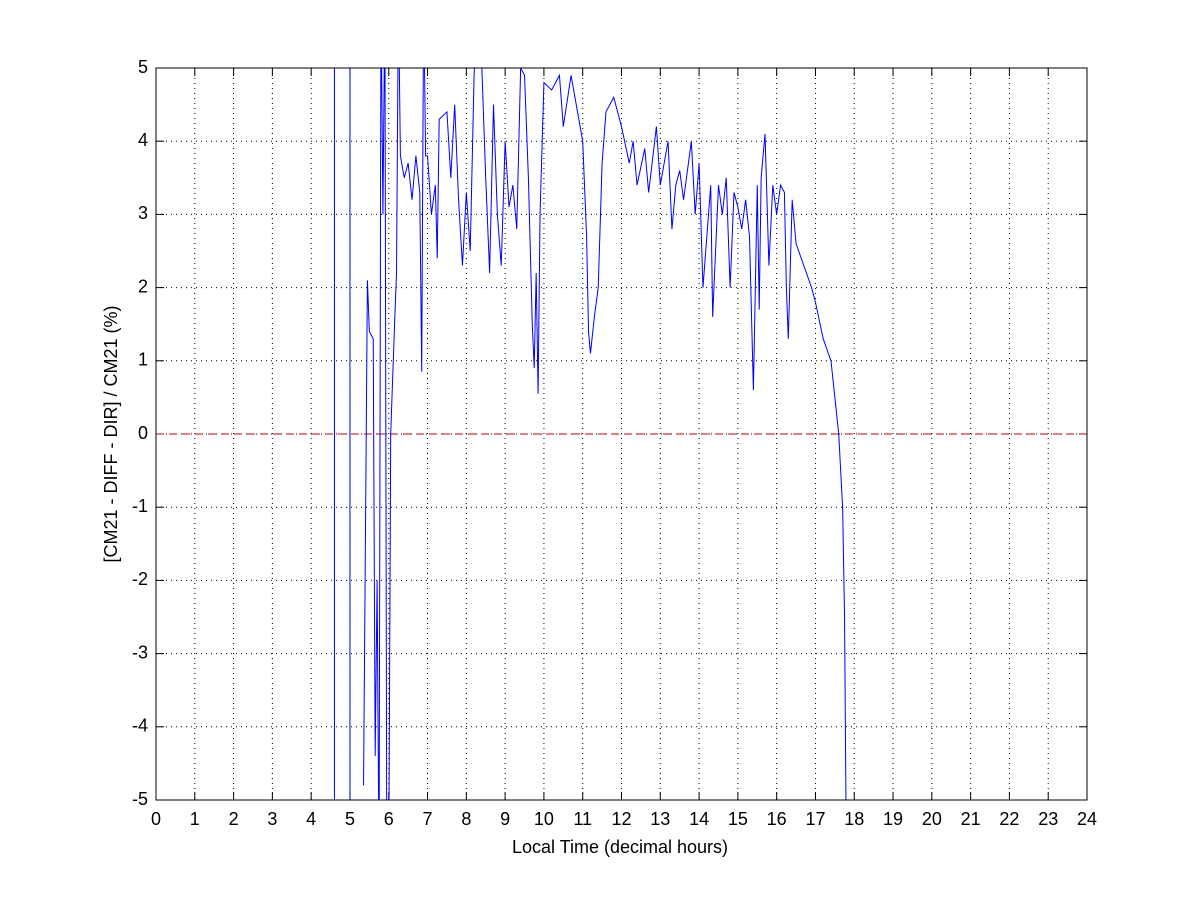 The height and width of the screenshot is (900, 1201). Describe the element at coordinates (544, 819) in the screenshot. I see `x-tick-label: 10` at that location.